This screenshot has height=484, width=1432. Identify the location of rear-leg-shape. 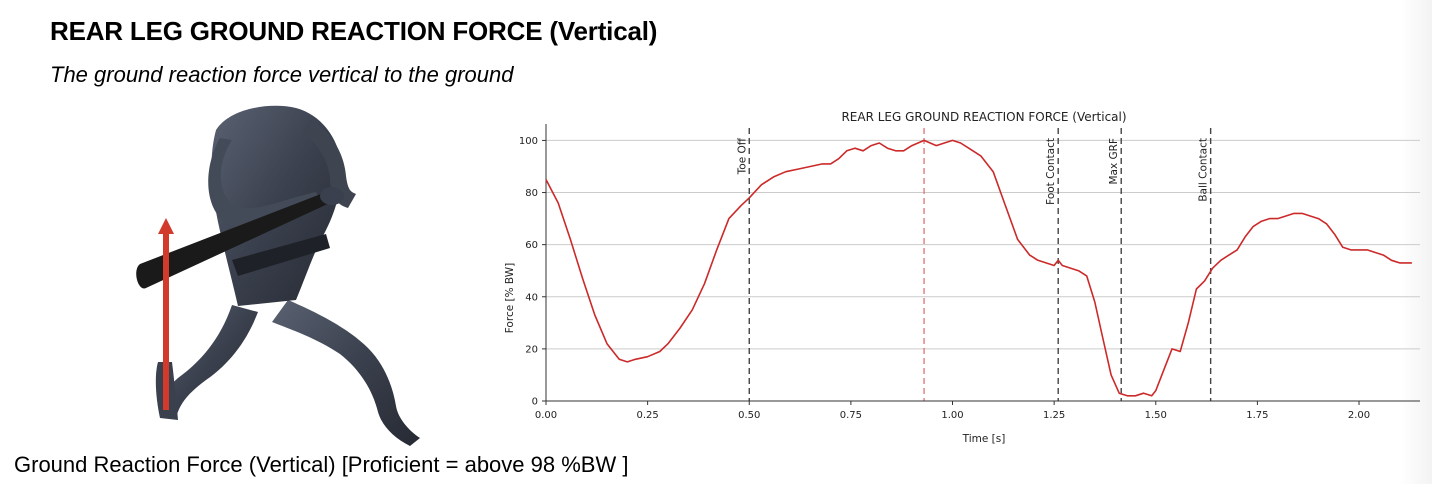
(210, 361).